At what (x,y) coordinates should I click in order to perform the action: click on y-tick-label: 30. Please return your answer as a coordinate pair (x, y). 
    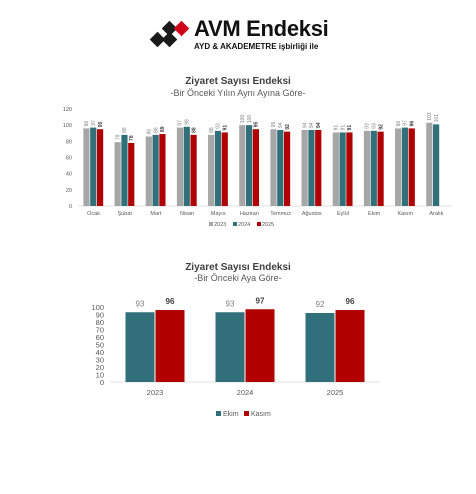
    Looking at the image, I should click on (100, 360).